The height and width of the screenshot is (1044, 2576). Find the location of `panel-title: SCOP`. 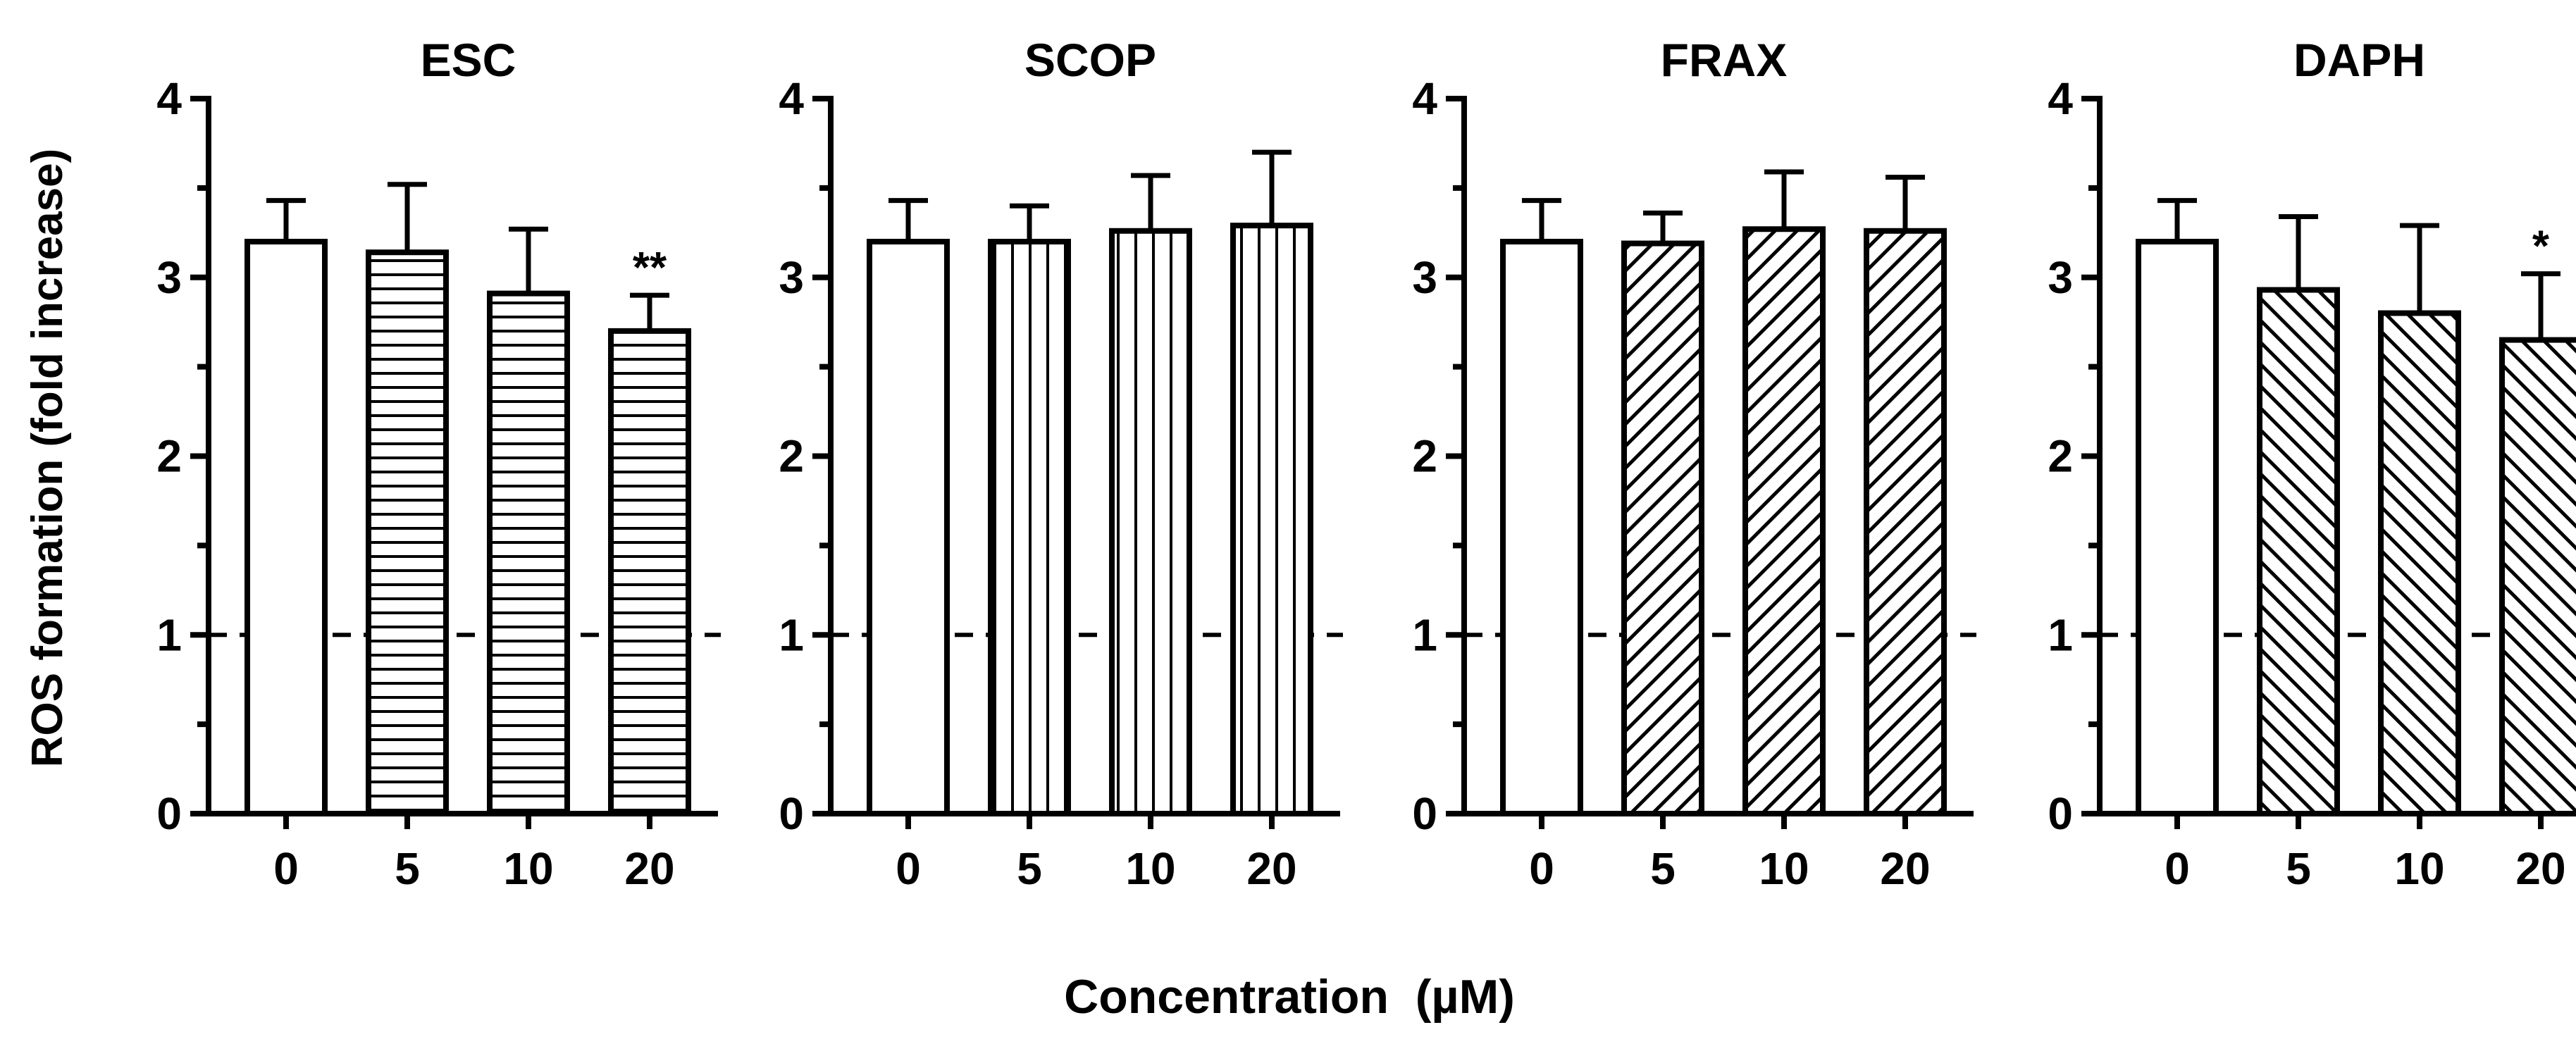

panel-title: SCOP is located at coordinates (1090, 60).